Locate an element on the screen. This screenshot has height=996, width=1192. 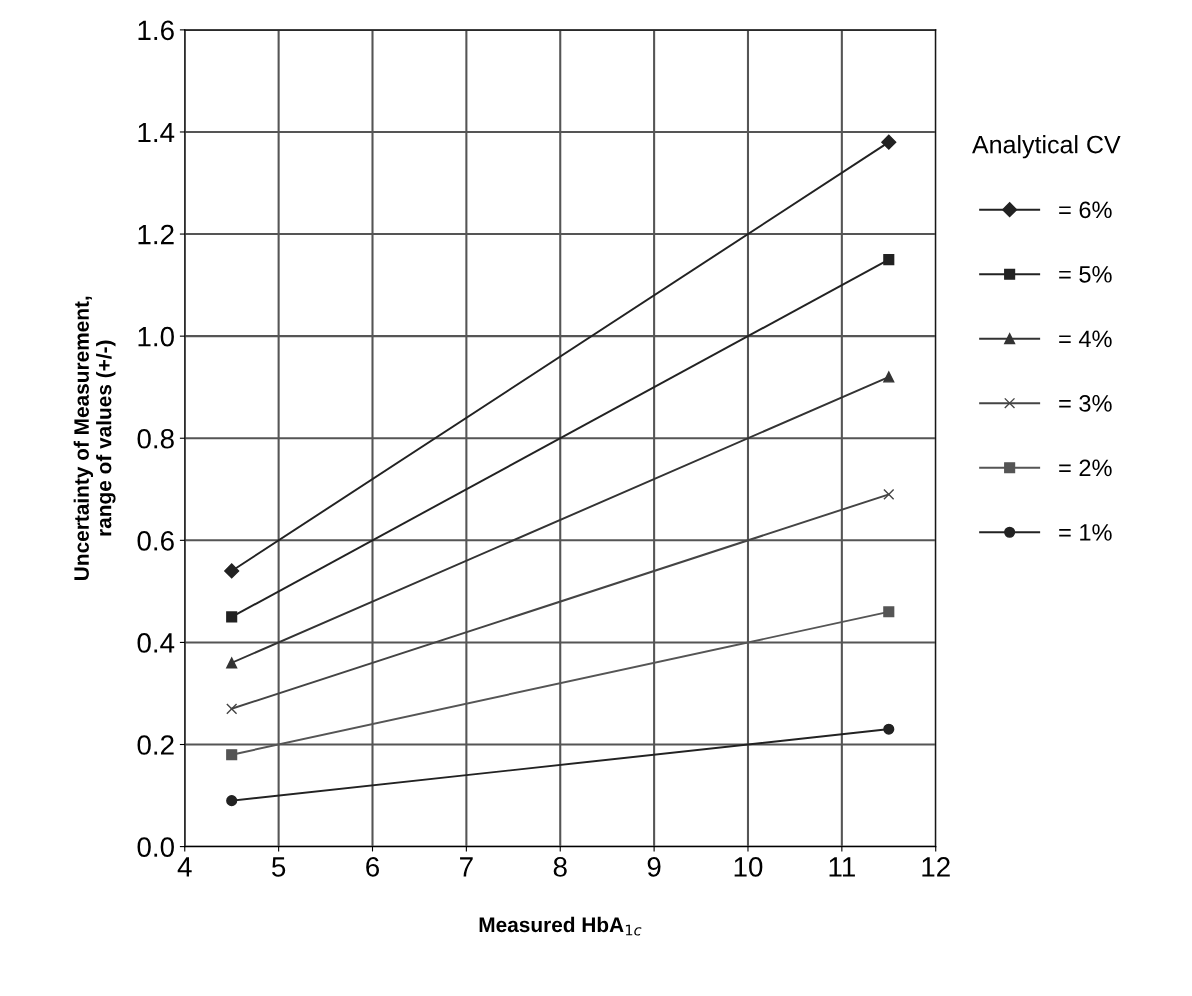
y-tick-label: 0.0 is located at coordinates (155, 847).